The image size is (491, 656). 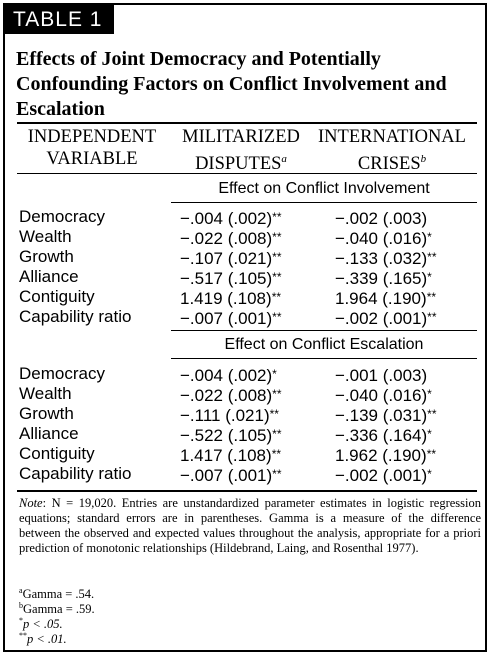 I want to click on col-header-crises: INTERNATIONAL CRISESb, so click(x=392, y=151).